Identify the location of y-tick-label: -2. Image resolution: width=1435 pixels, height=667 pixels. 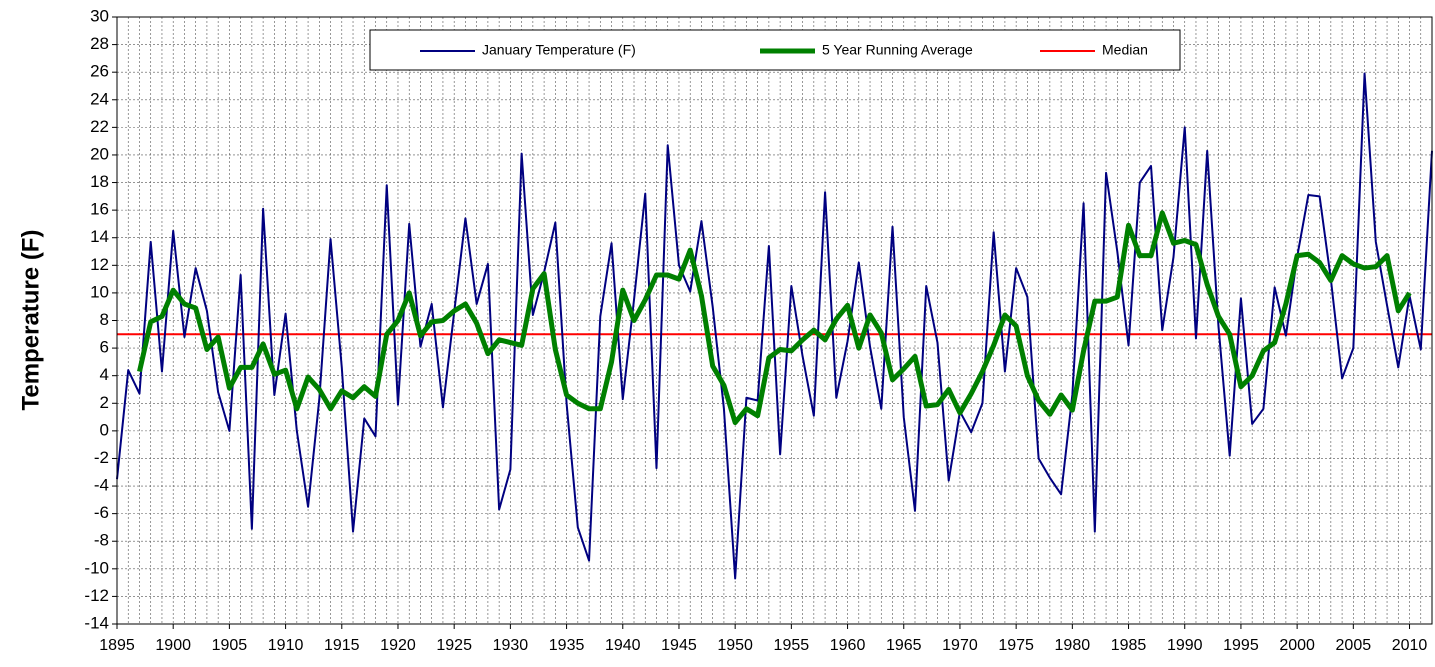
(101, 457).